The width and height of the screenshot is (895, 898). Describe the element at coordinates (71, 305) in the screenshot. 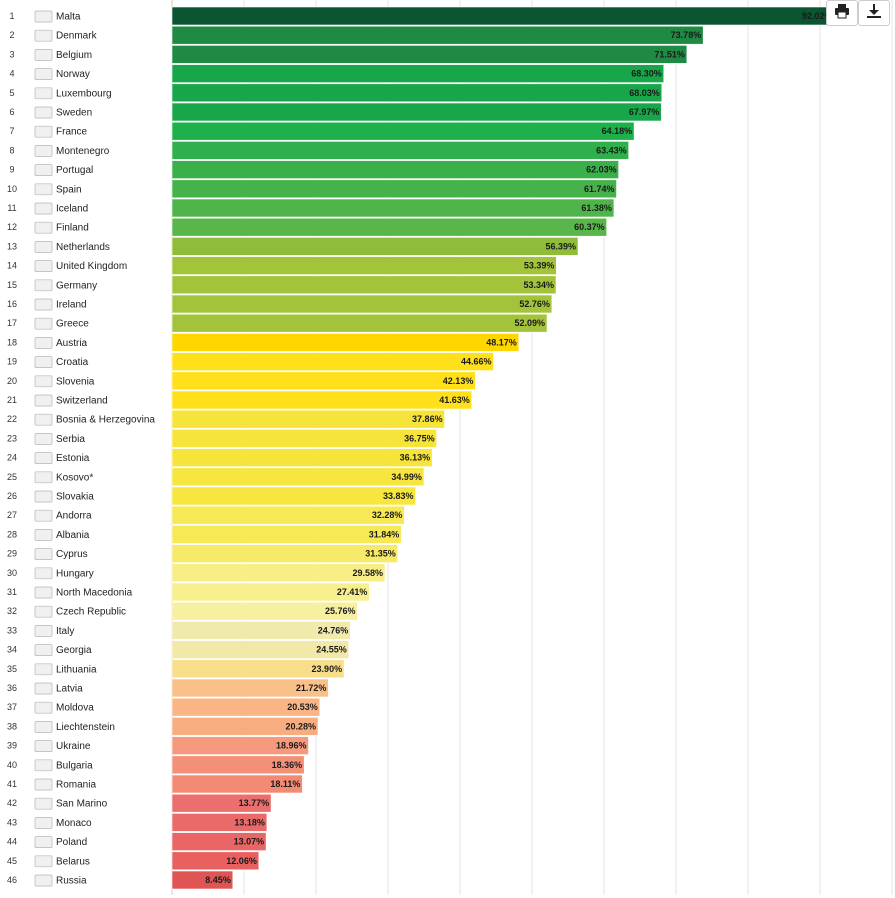

I see `country-label: Ireland` at that location.